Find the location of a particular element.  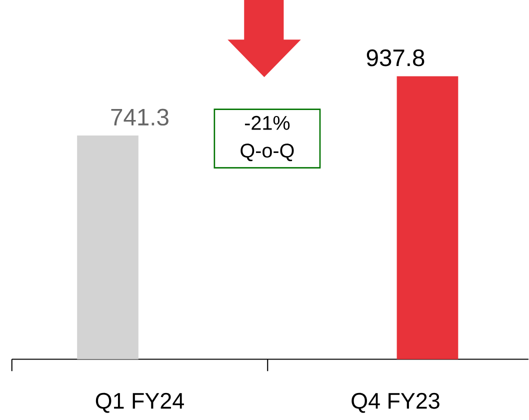

x-tick-label: Q4 FY23 is located at coordinates (396, 403).